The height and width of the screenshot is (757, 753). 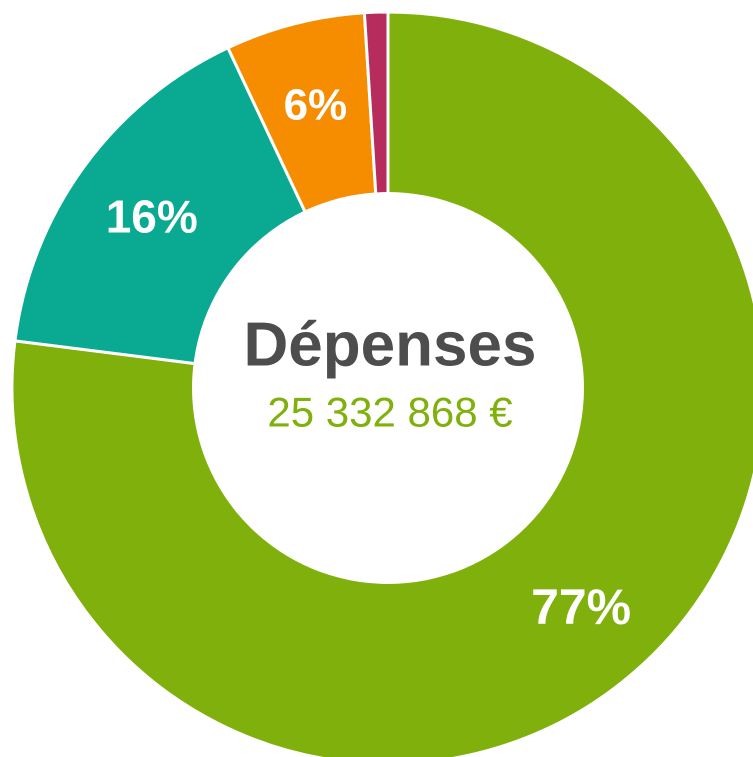 I want to click on slice-label-1: 16%, so click(x=152, y=216).